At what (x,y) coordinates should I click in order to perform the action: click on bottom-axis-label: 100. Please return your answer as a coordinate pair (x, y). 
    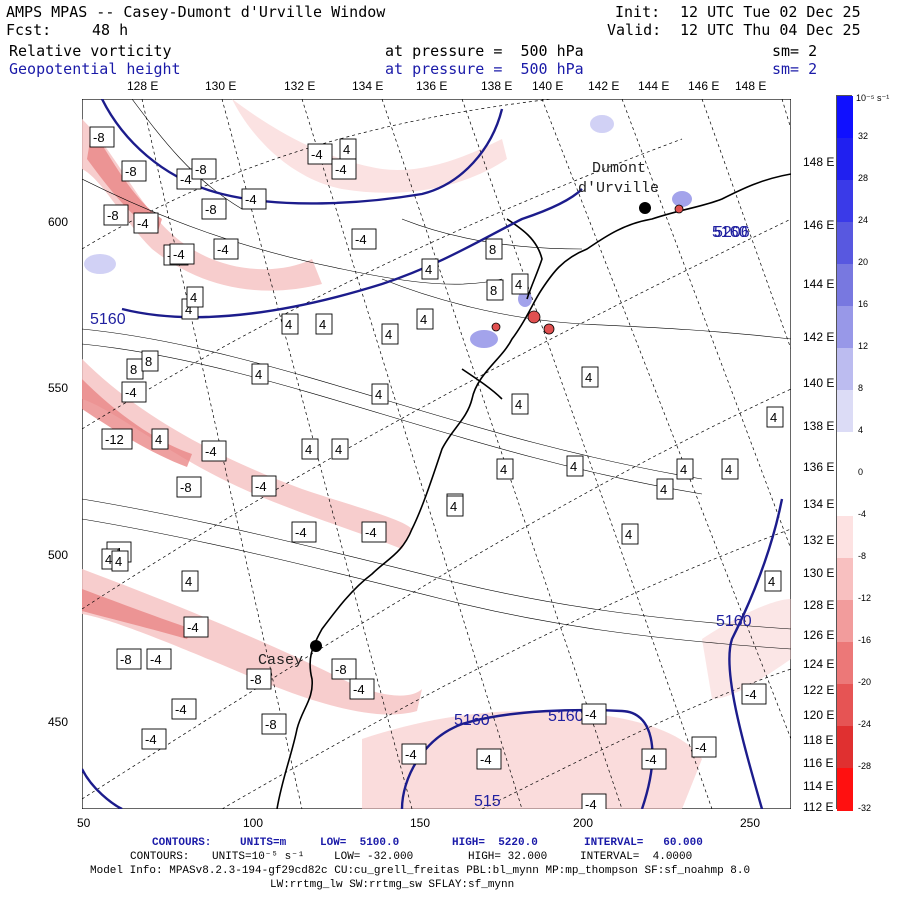
    Looking at the image, I should click on (253, 823).